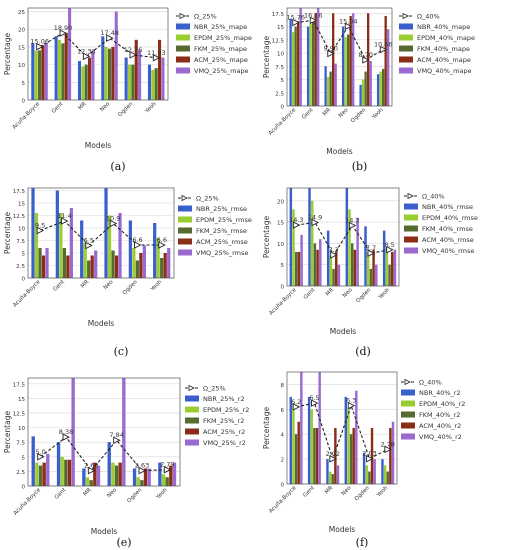  What do you see at coordinates (59, 286) in the screenshot?
I see `x-tick-label: Gent` at bounding box center [59, 286].